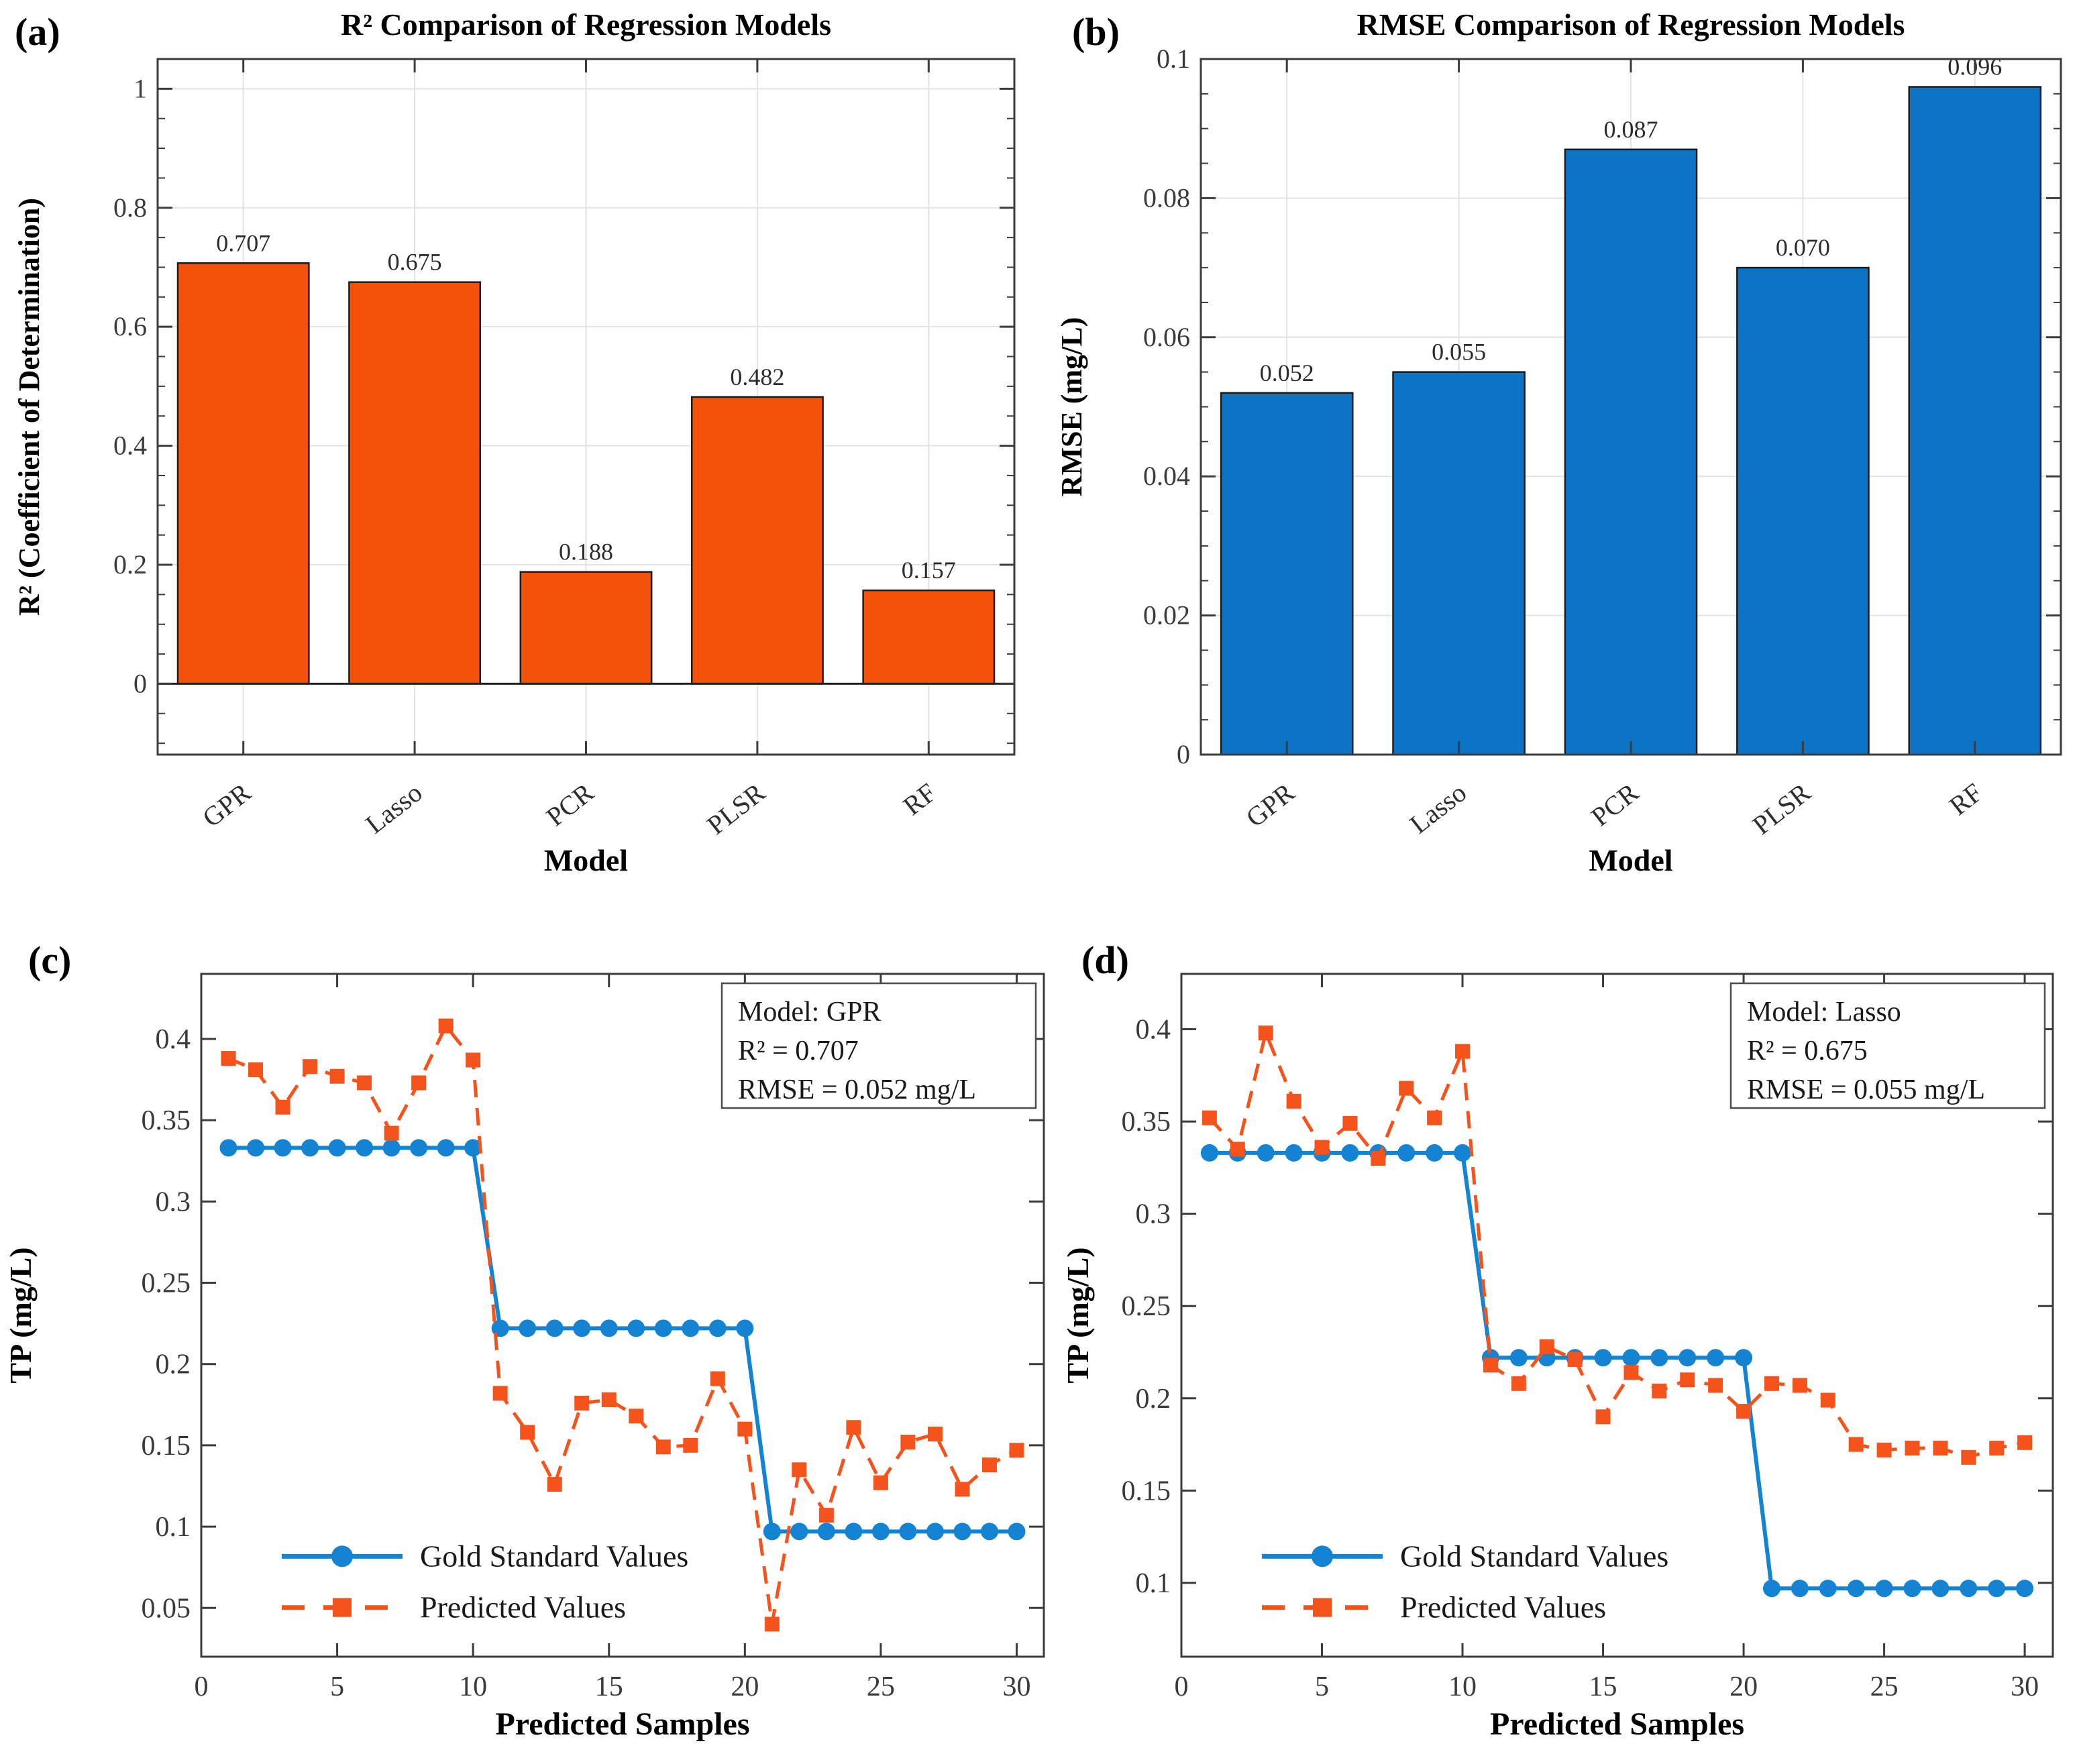 The width and height of the screenshot is (2079, 1764). I want to click on y-axis-label: R² (Coefficient of Determination), so click(29, 407).